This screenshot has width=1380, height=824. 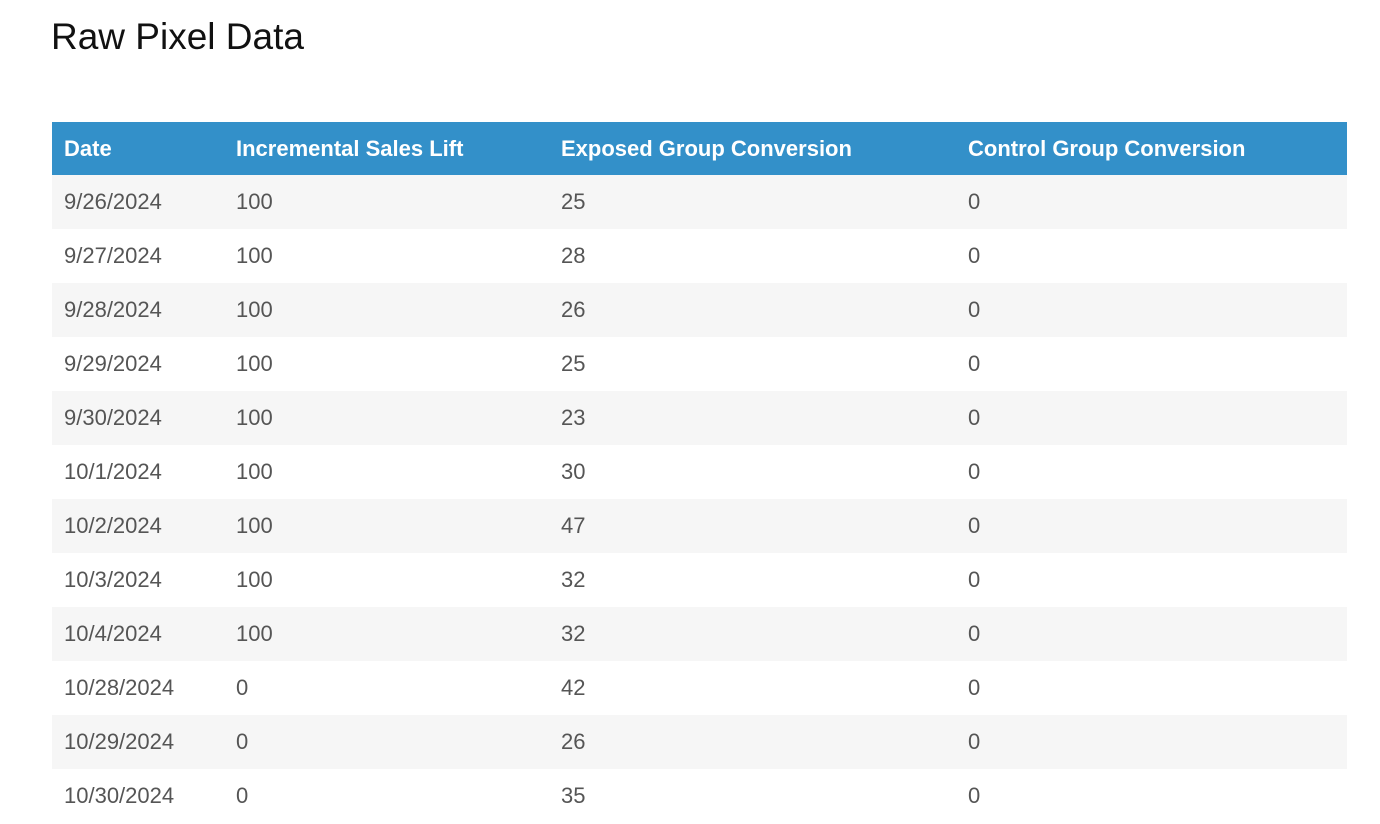 I want to click on table-cell: 9/26/2024, so click(x=138, y=202).